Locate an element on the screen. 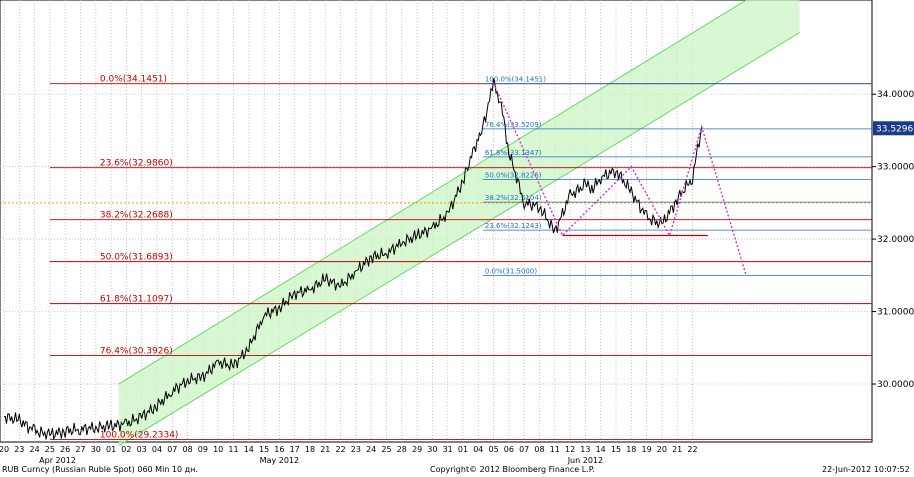 The width and height of the screenshot is (914, 477). fib-recent-label: 23.6%(32.1243) is located at coordinates (513, 226).